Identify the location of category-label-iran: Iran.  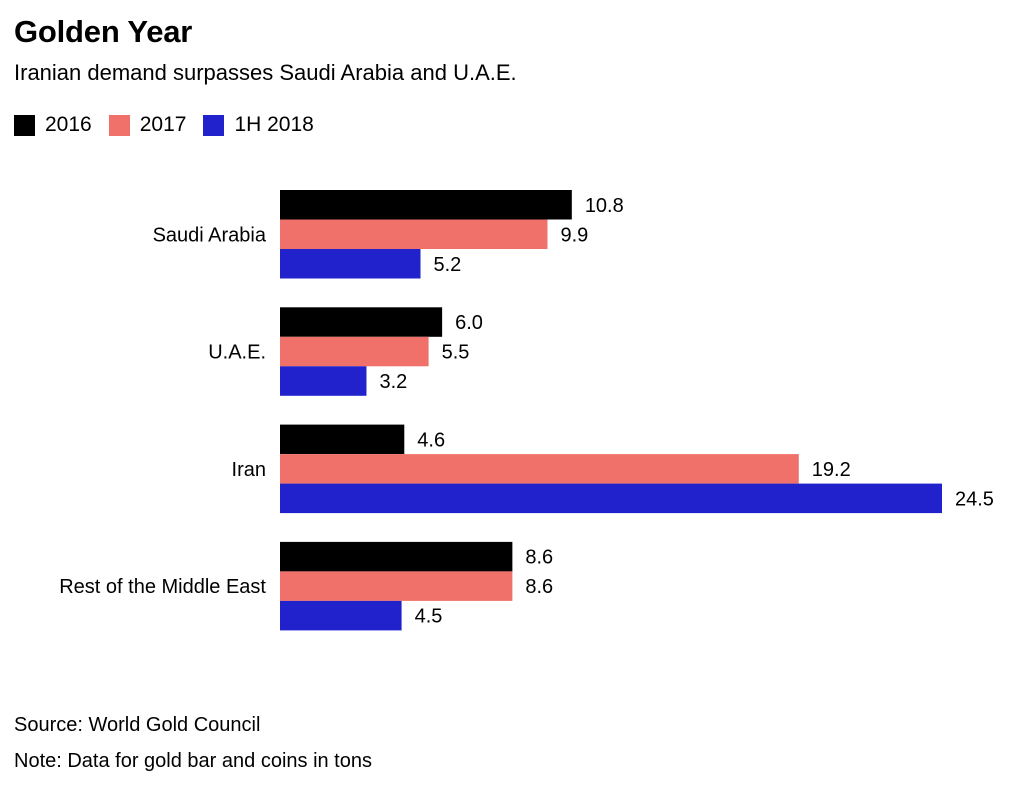
(249, 470).